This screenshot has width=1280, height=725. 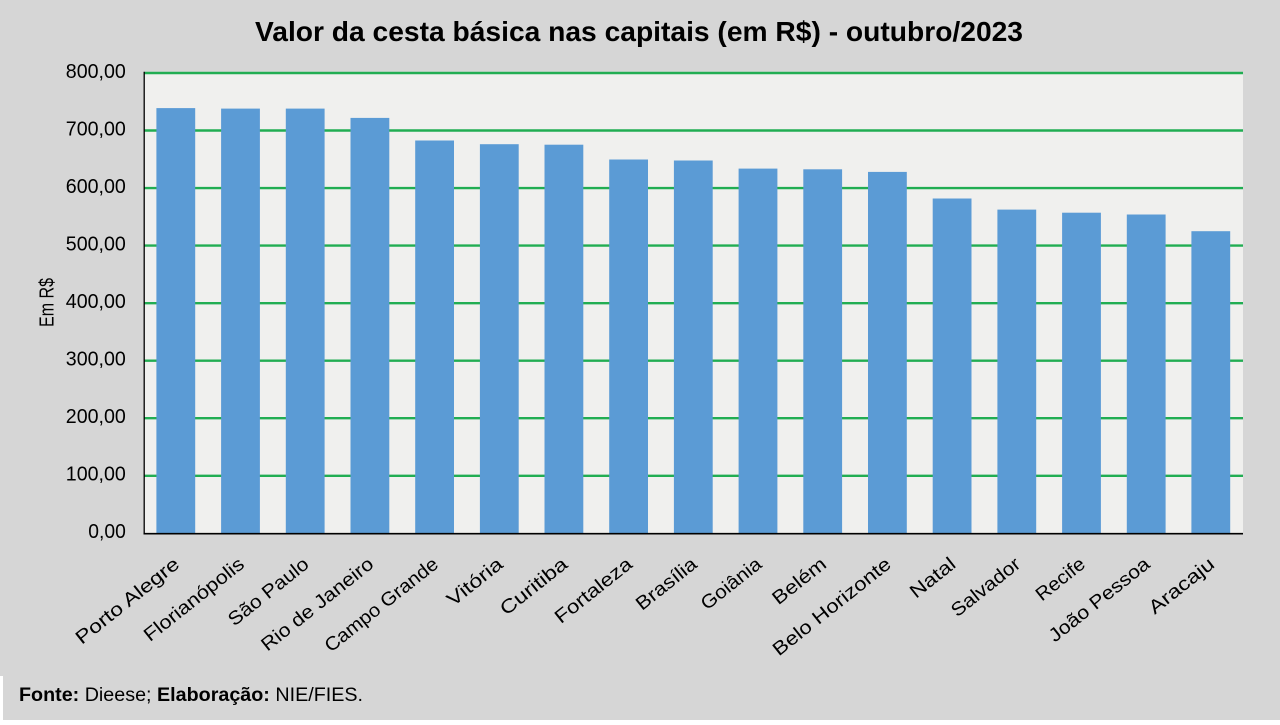 What do you see at coordinates (96, 417) in the screenshot?
I see `svg-text: 200,00` at bounding box center [96, 417].